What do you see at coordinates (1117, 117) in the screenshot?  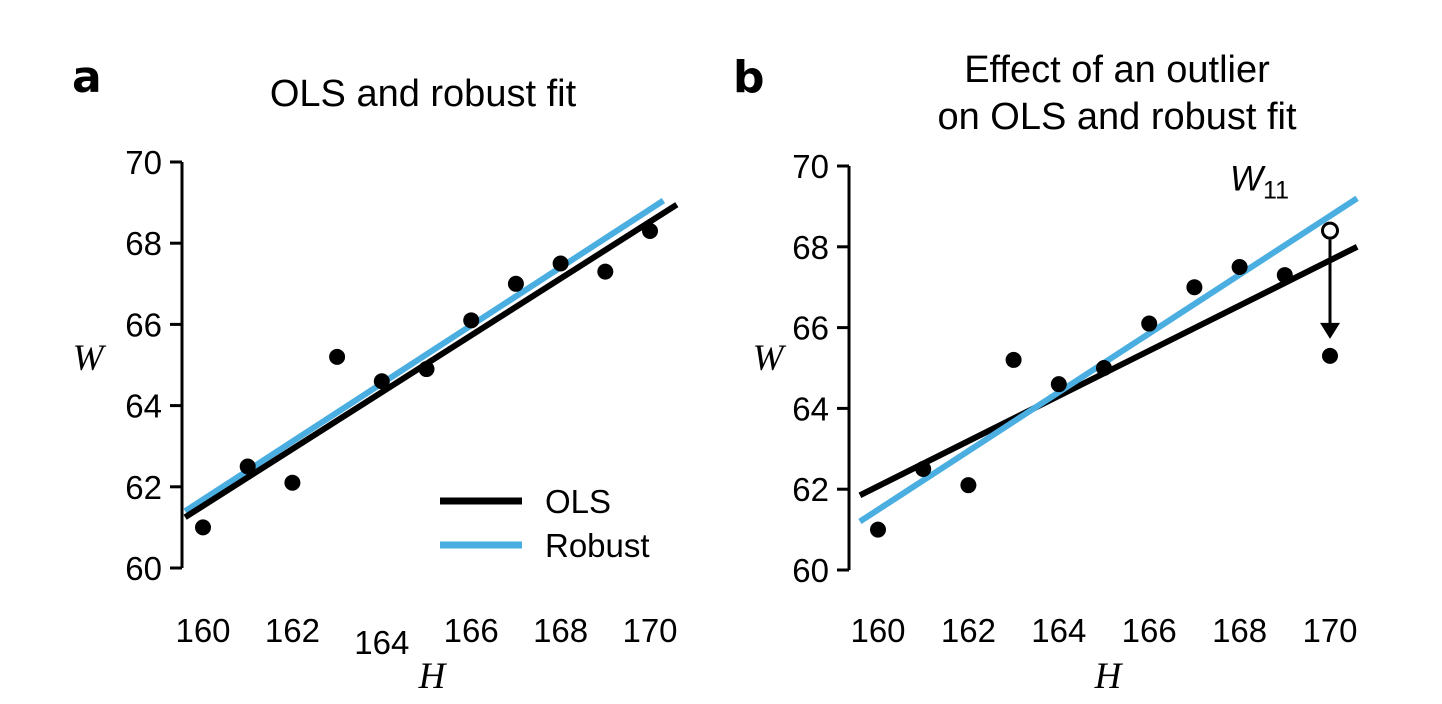 I see `panel-b-title-line2: on OLS and robust fit` at bounding box center [1117, 117].